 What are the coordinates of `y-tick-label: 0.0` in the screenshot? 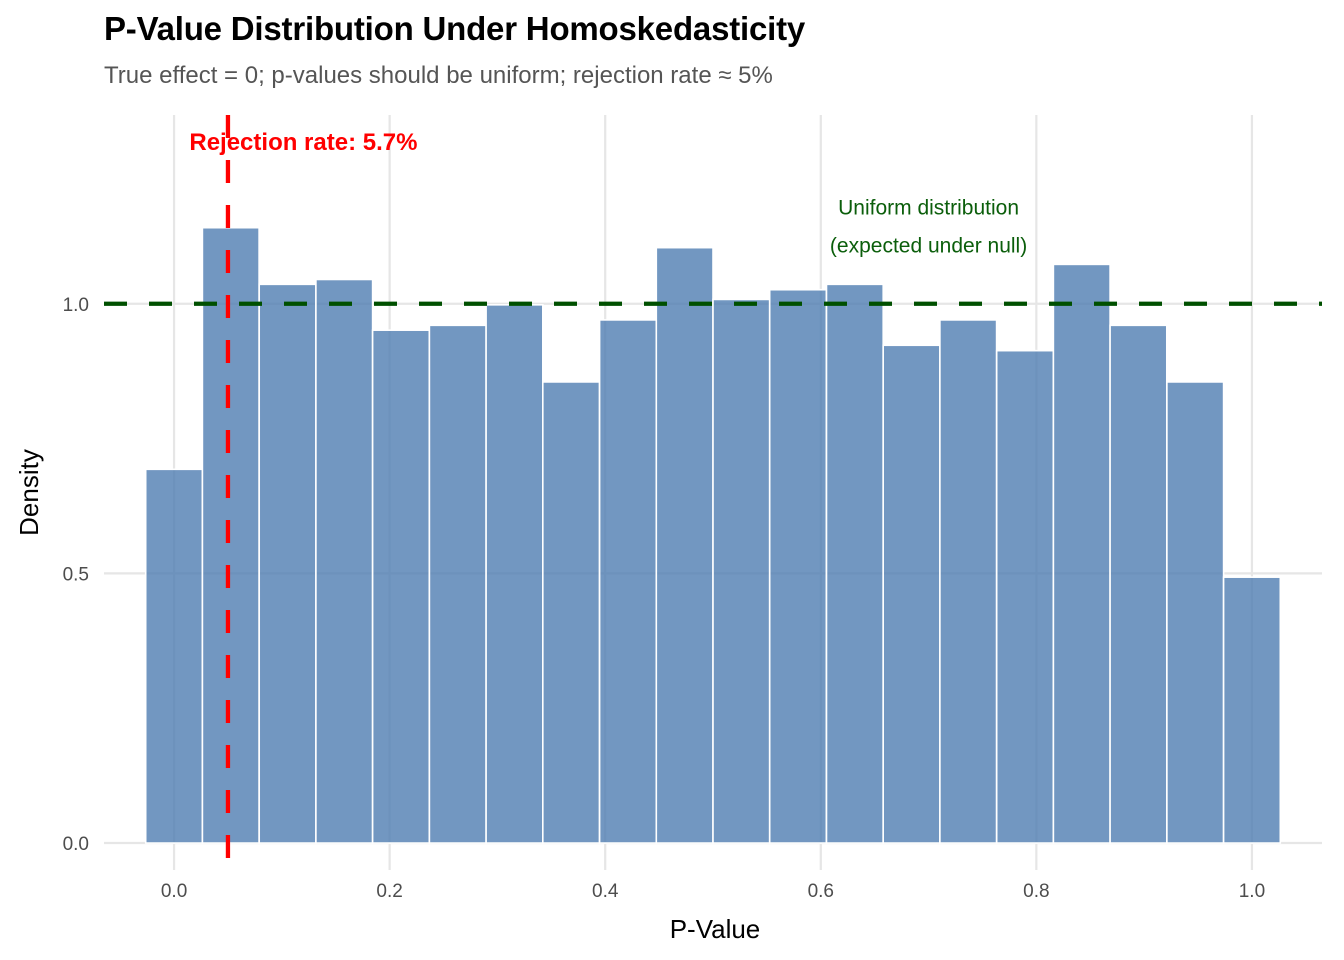 It's located at (76, 844).